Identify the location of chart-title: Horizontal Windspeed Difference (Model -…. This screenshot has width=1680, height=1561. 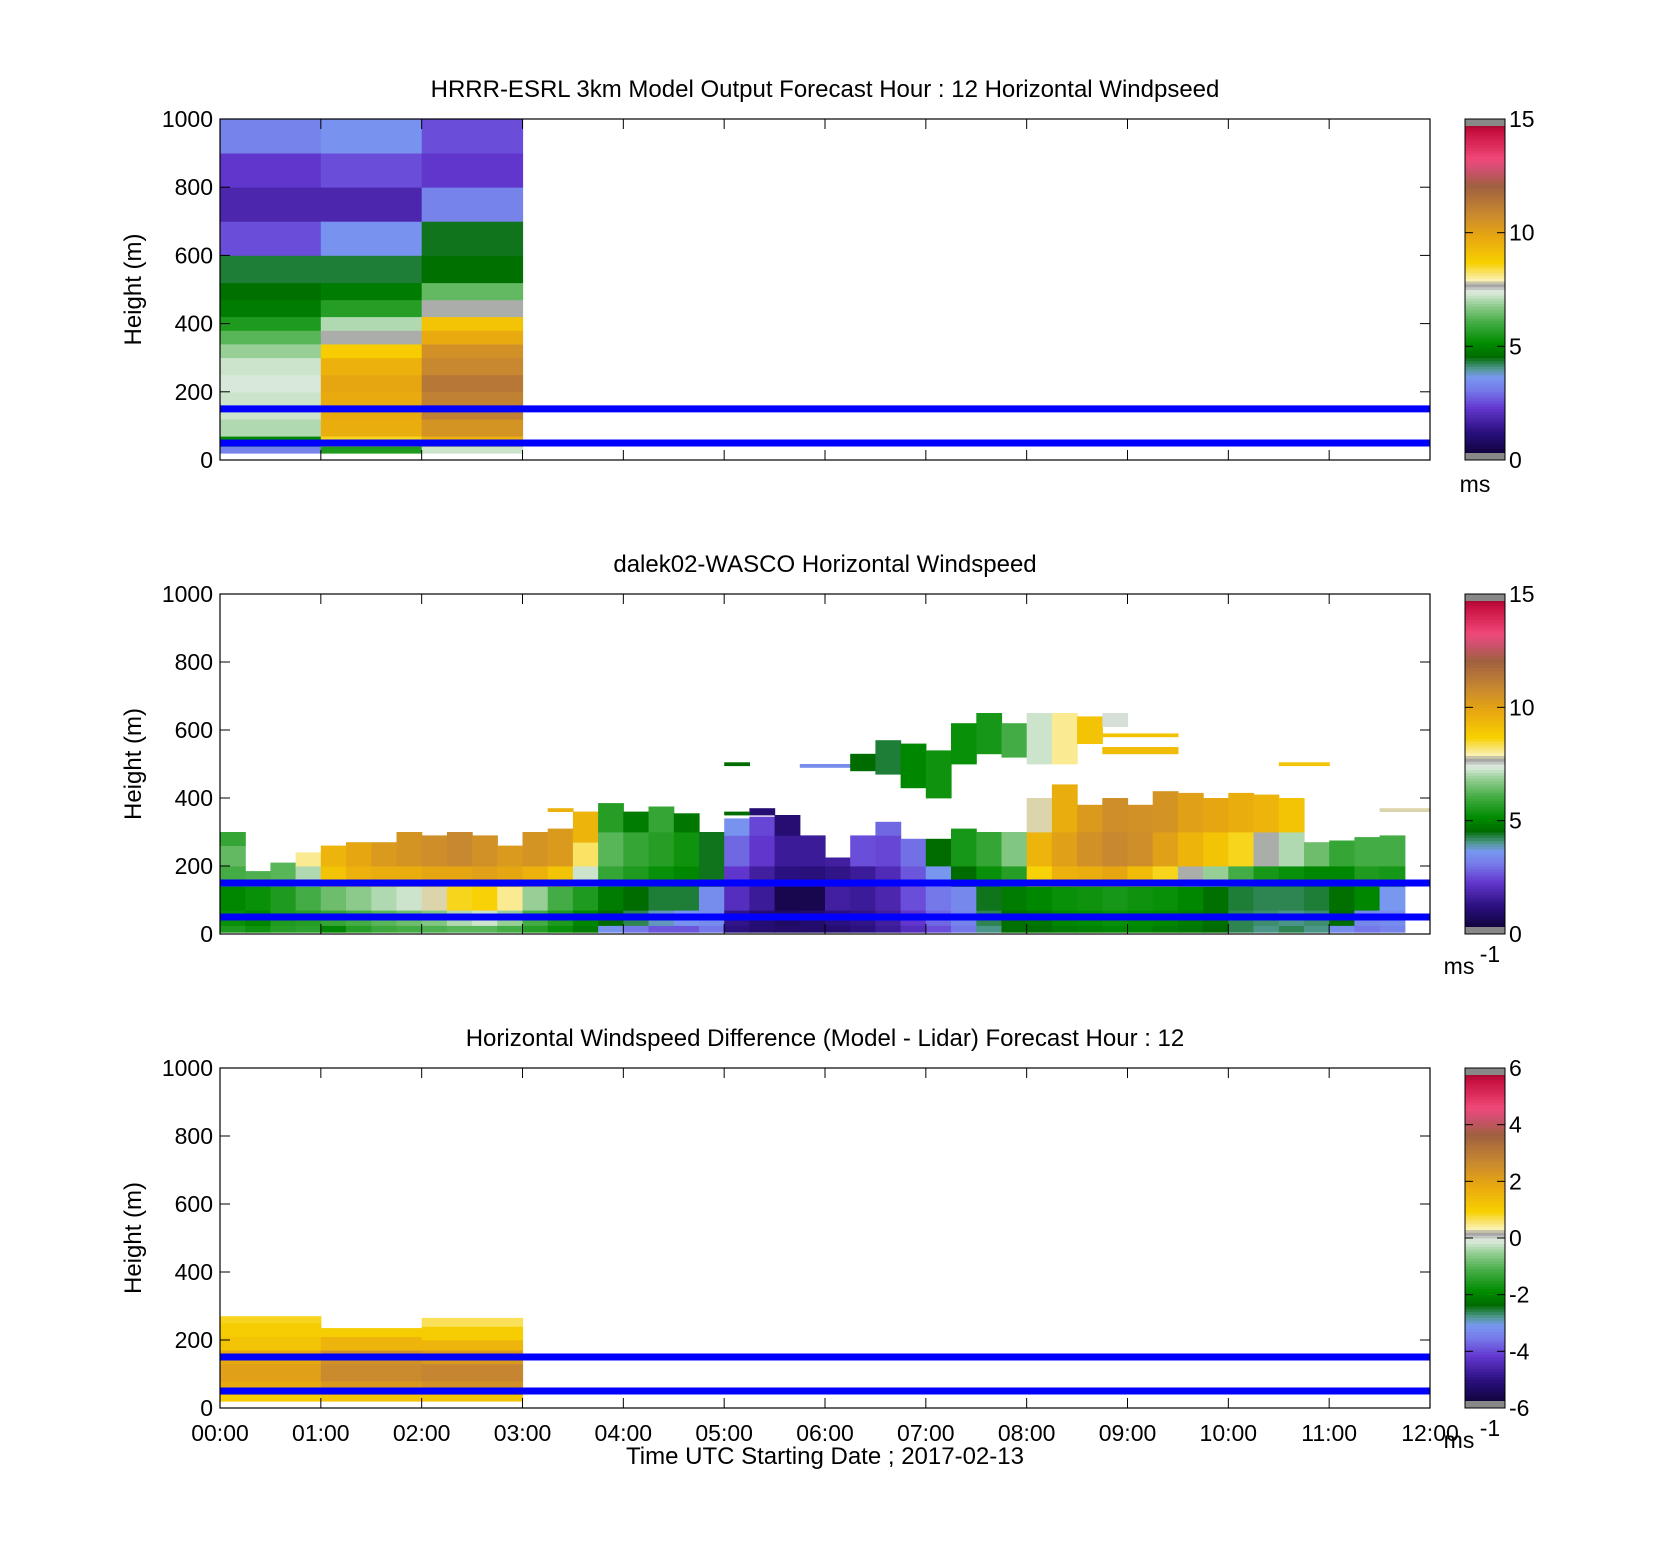
(825, 1038).